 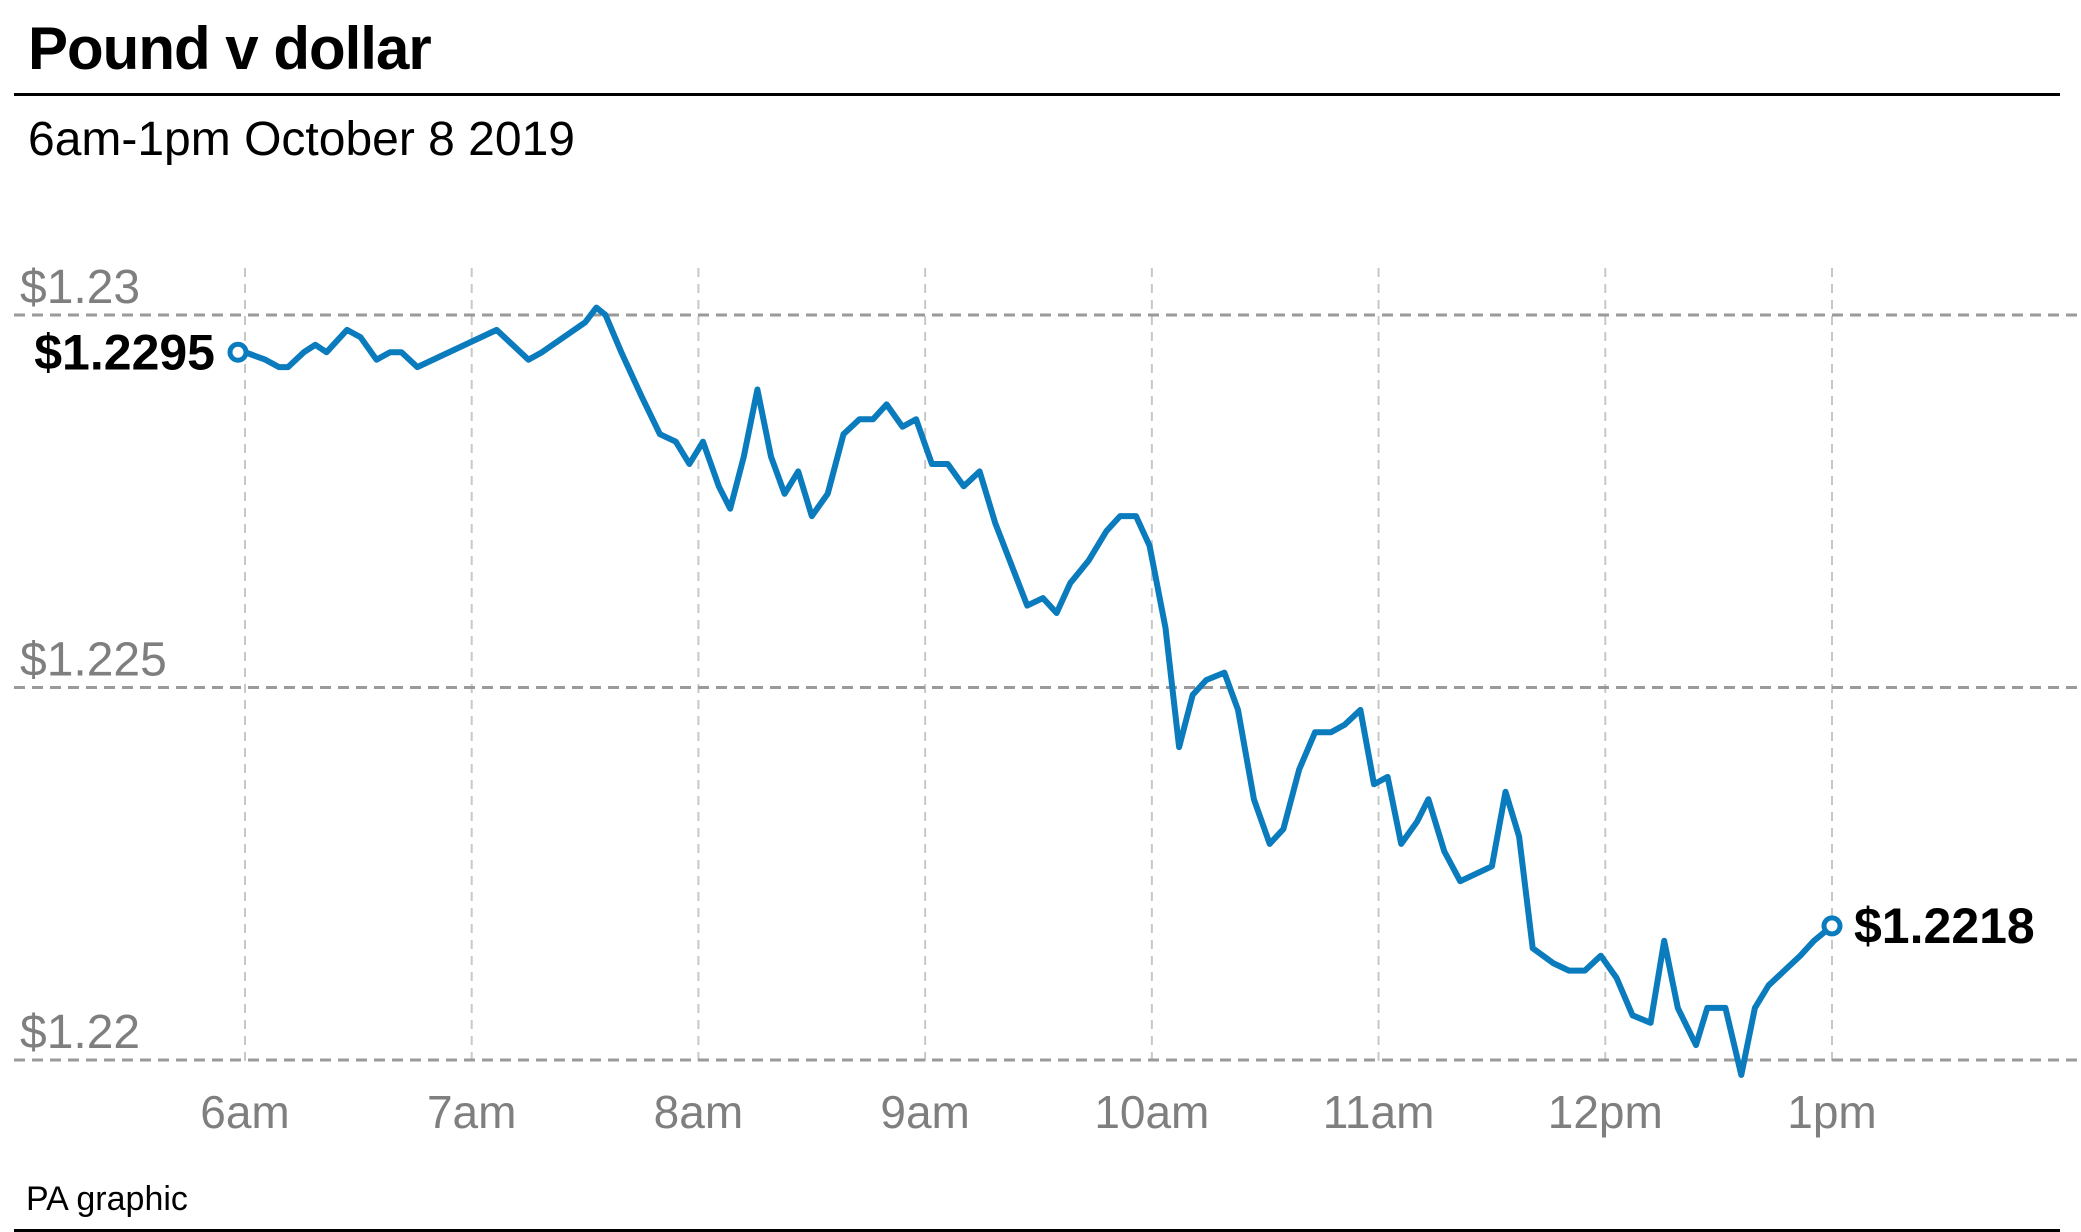 What do you see at coordinates (1379, 1112) in the screenshot?
I see `x-tick-label: 11am` at bounding box center [1379, 1112].